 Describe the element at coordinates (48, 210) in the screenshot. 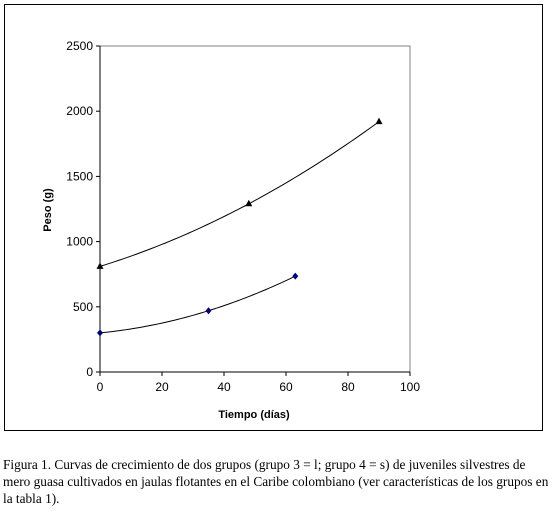

I see `y-axis-title: Peso (g)` at that location.